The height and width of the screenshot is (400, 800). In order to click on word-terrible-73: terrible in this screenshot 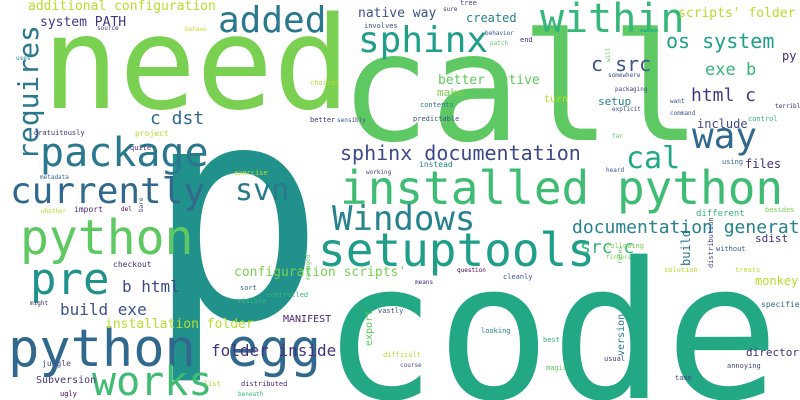, I will do `click(787, 106)`.